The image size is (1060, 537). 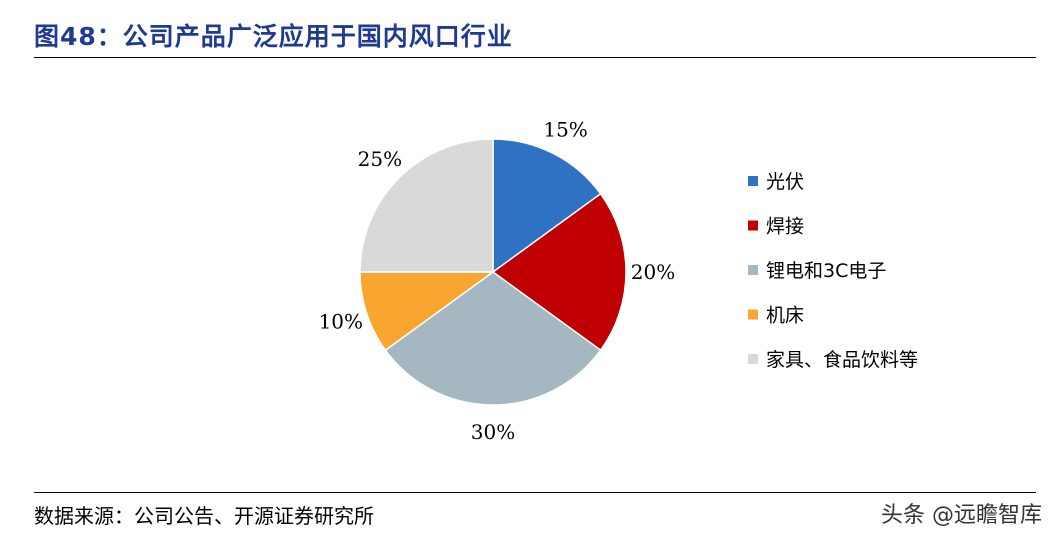 What do you see at coordinates (341, 321) in the screenshot?
I see `pie-data-label: 10%` at bounding box center [341, 321].